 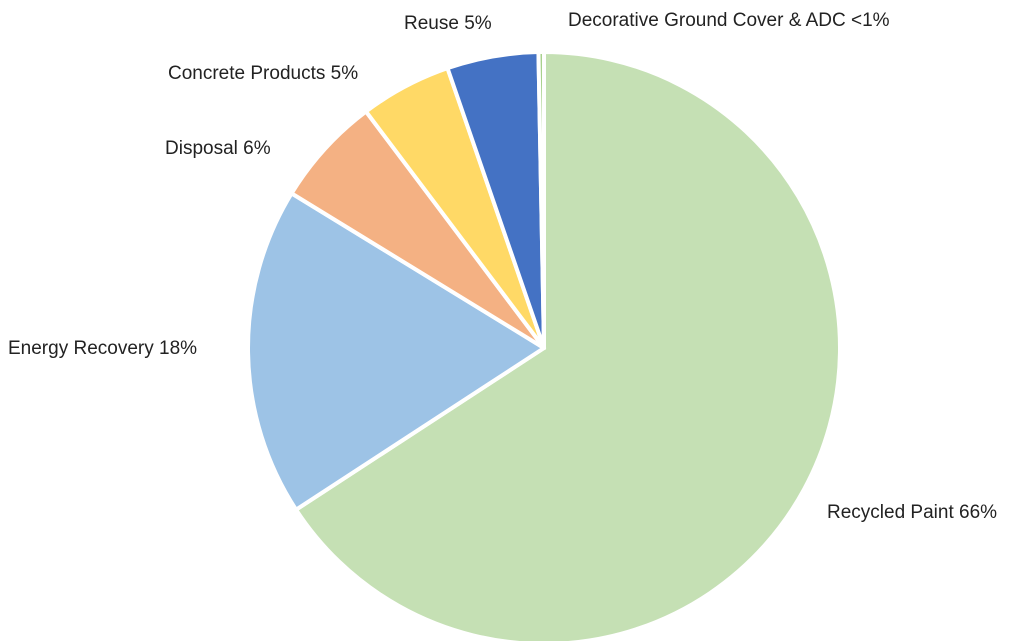 What do you see at coordinates (263, 73) in the screenshot?
I see `slice-label-concrete-products: Concrete Products 5%` at bounding box center [263, 73].